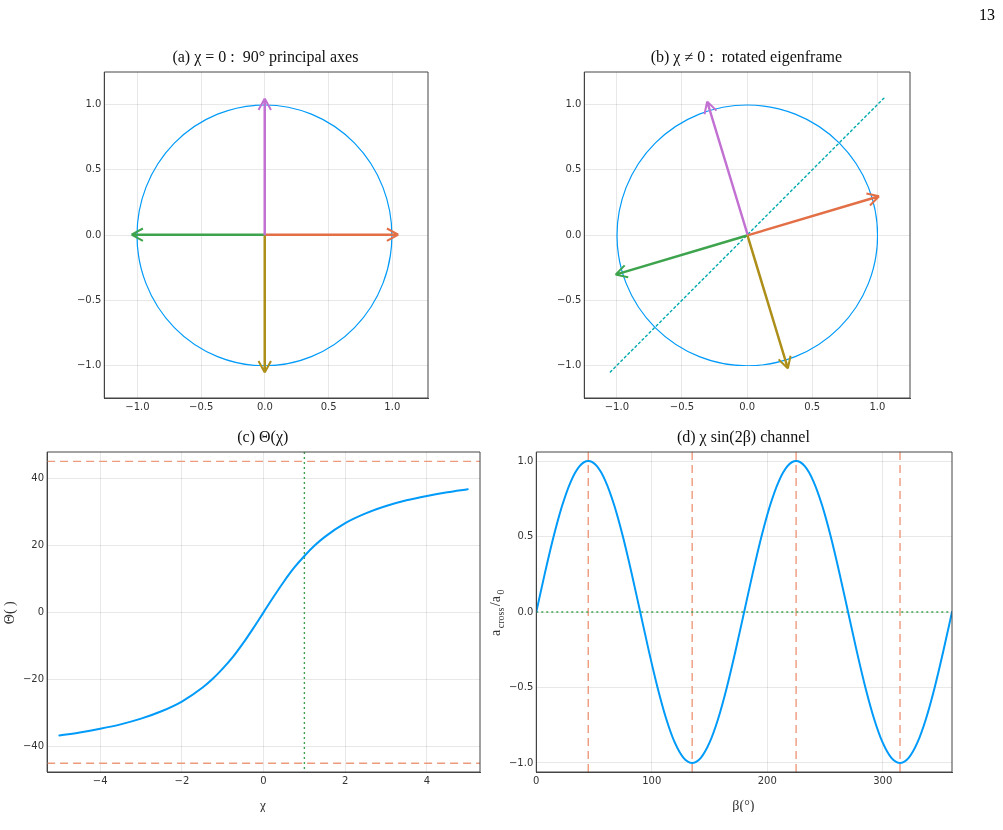 The height and width of the screenshot is (830, 1003). Describe the element at coordinates (746, 57) in the screenshot. I see `chart-title: (b) χ ≠ 0 : rotated eigenframe` at that location.